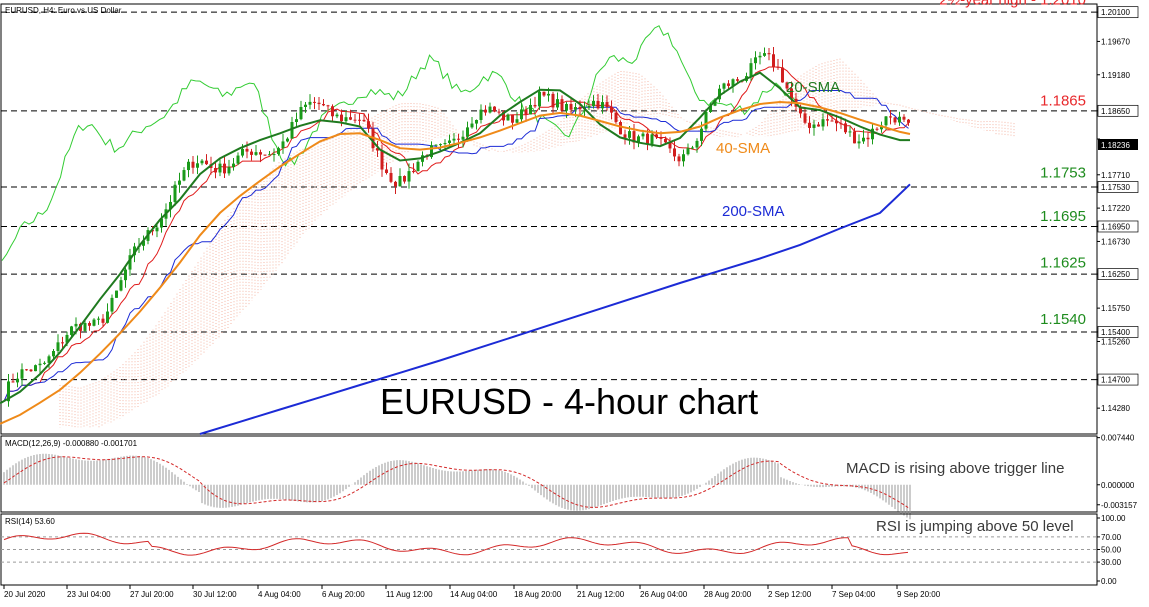 Image resolution: width=1149 pixels, height=607 pixels. I want to click on current-price-label: 1.18236, so click(1115, 145).